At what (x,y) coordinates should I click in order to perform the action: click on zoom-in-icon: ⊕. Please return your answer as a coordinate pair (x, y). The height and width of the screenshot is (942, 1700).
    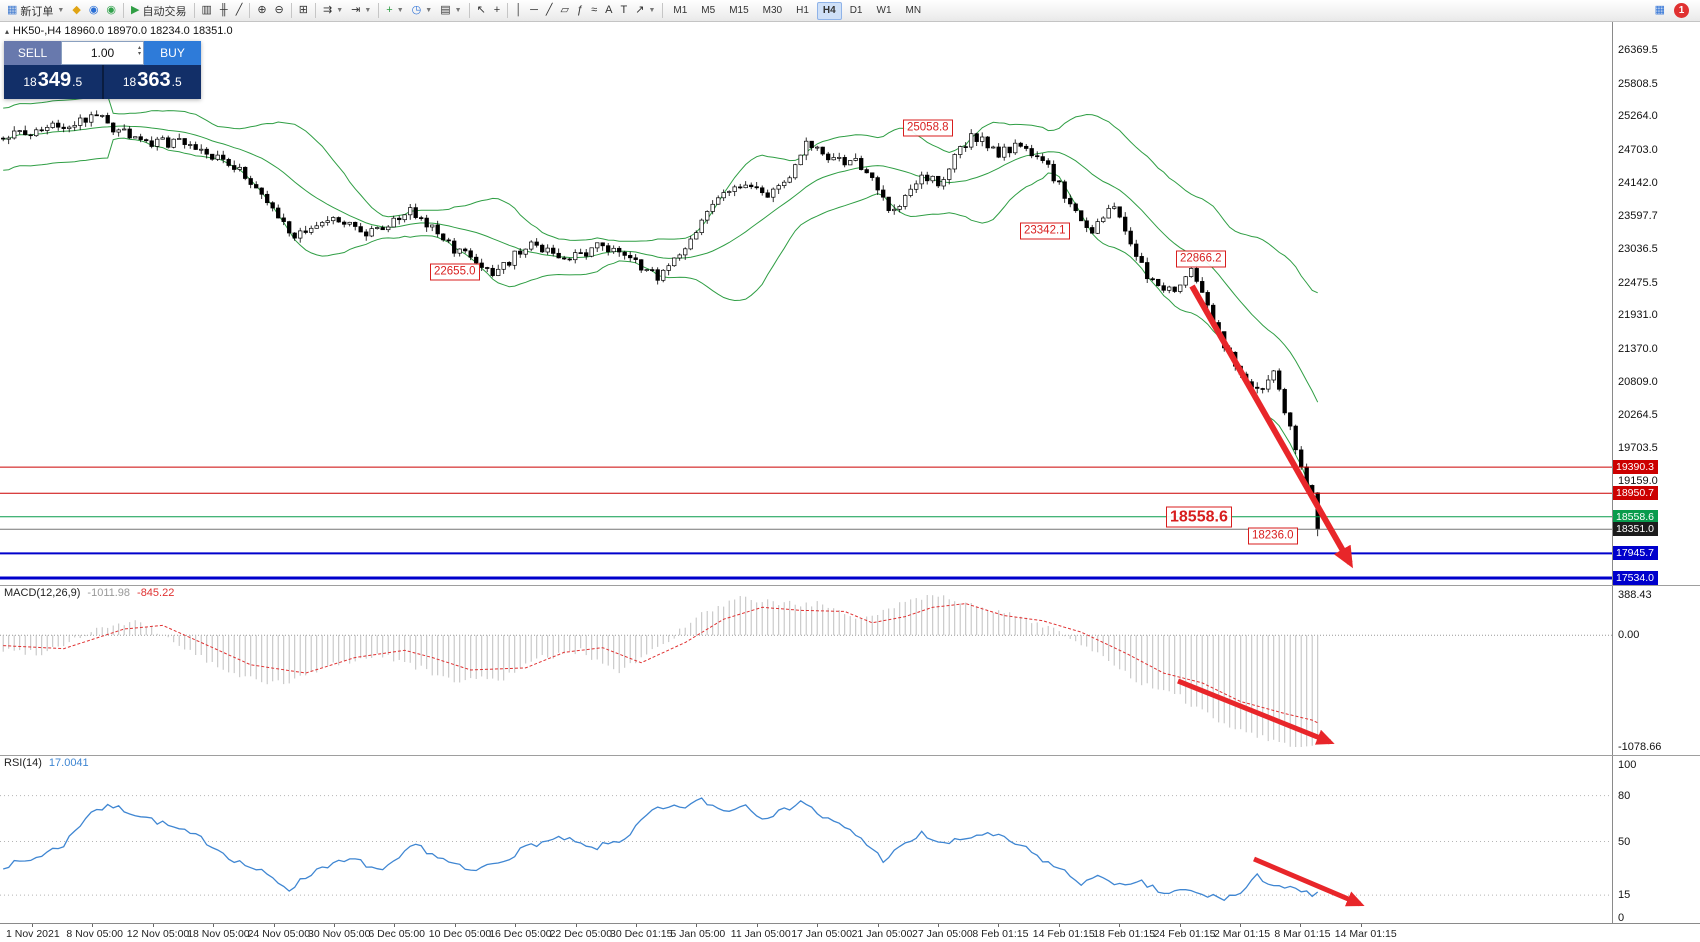
    Looking at the image, I should click on (261, 10).